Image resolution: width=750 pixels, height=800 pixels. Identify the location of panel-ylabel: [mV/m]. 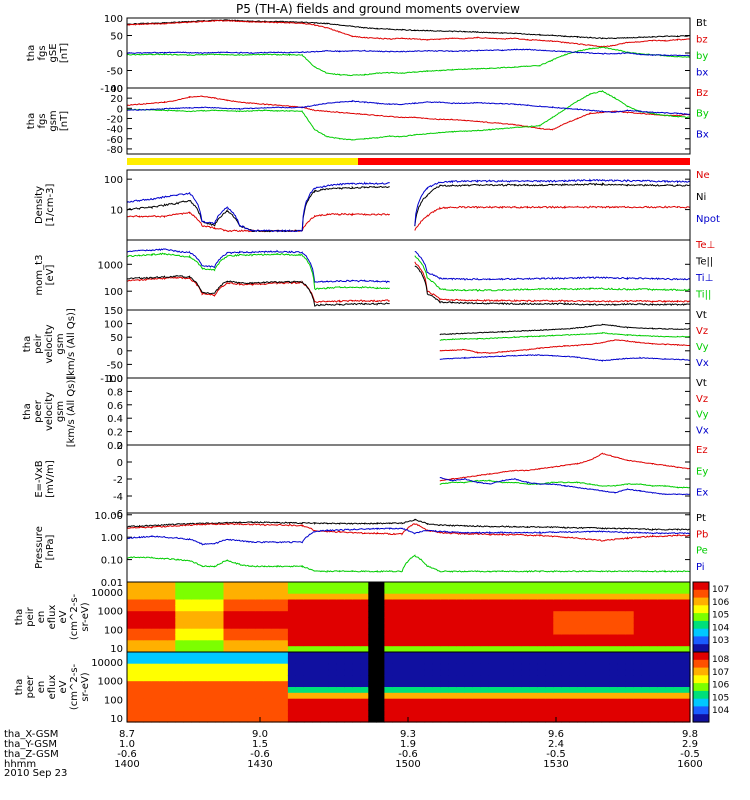
(50, 479).